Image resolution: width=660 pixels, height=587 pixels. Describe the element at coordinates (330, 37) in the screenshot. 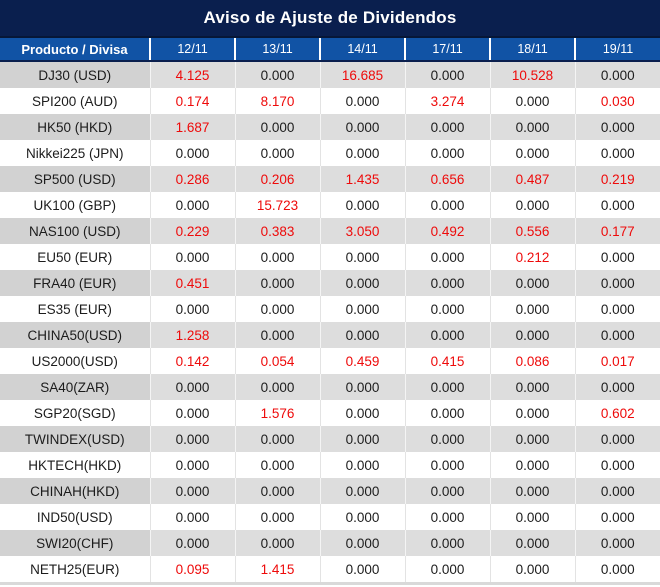

I see `title-separator` at that location.